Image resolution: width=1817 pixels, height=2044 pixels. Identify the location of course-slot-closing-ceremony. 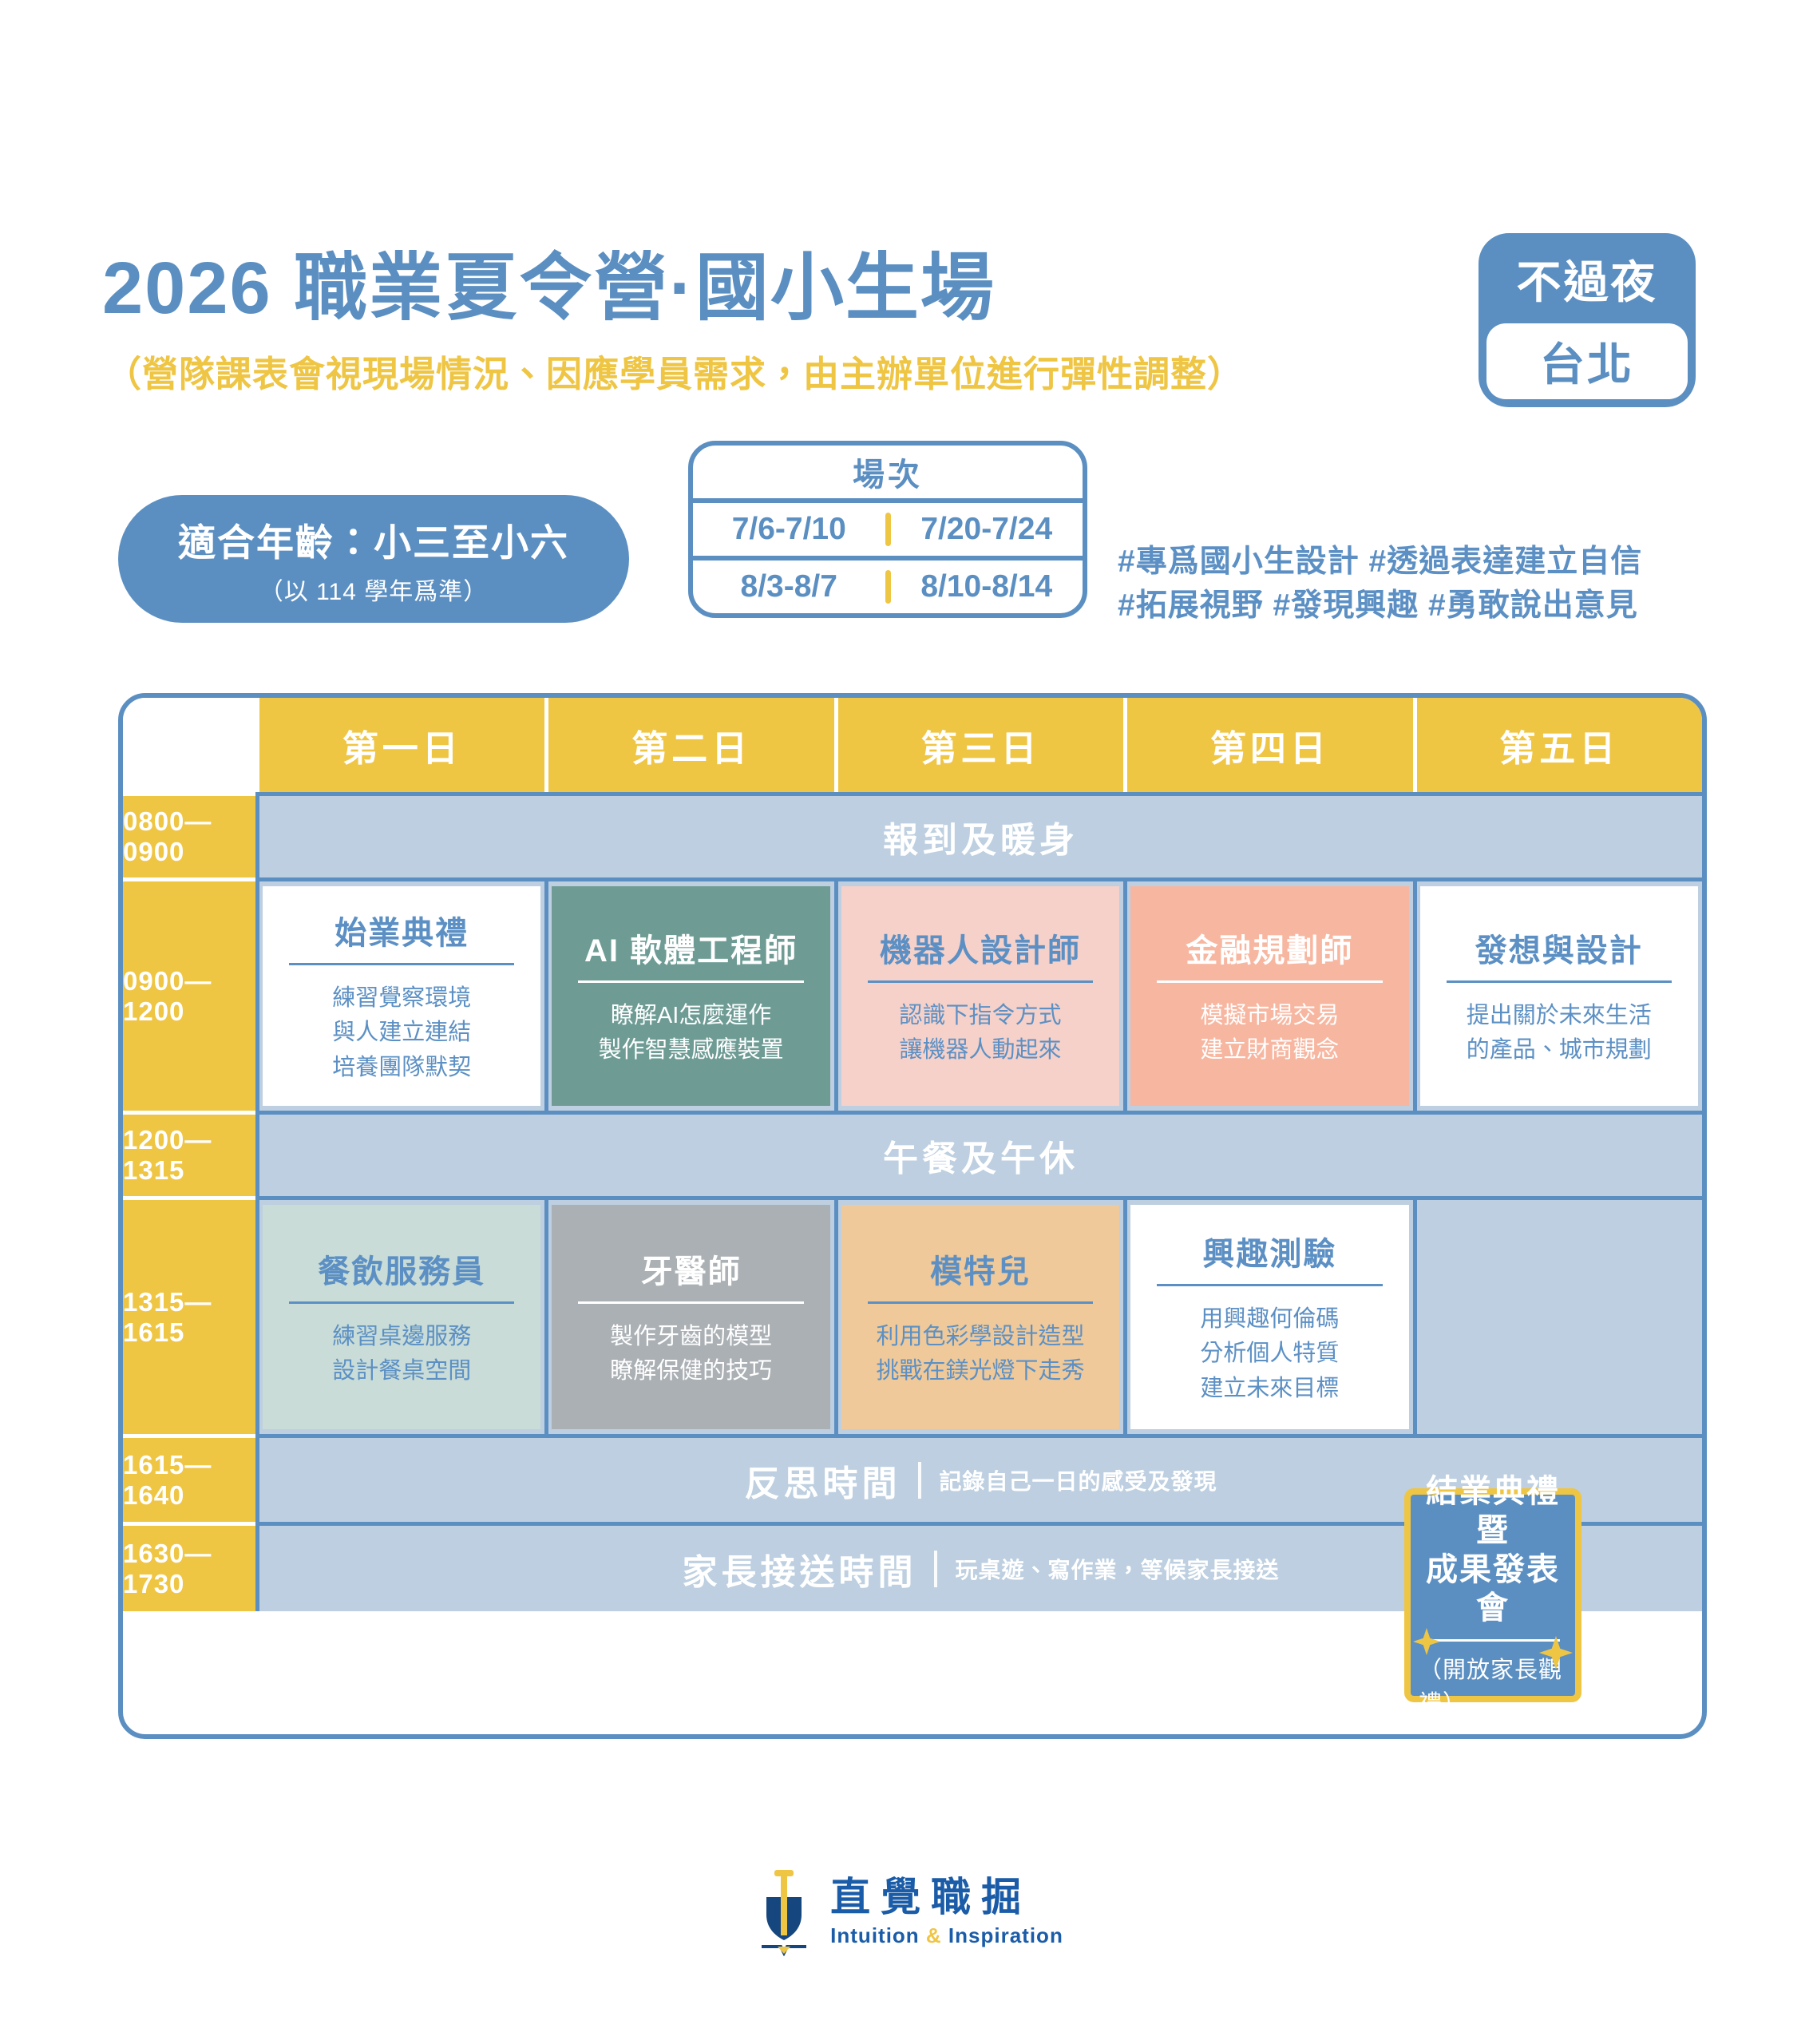
(1557, 1315).